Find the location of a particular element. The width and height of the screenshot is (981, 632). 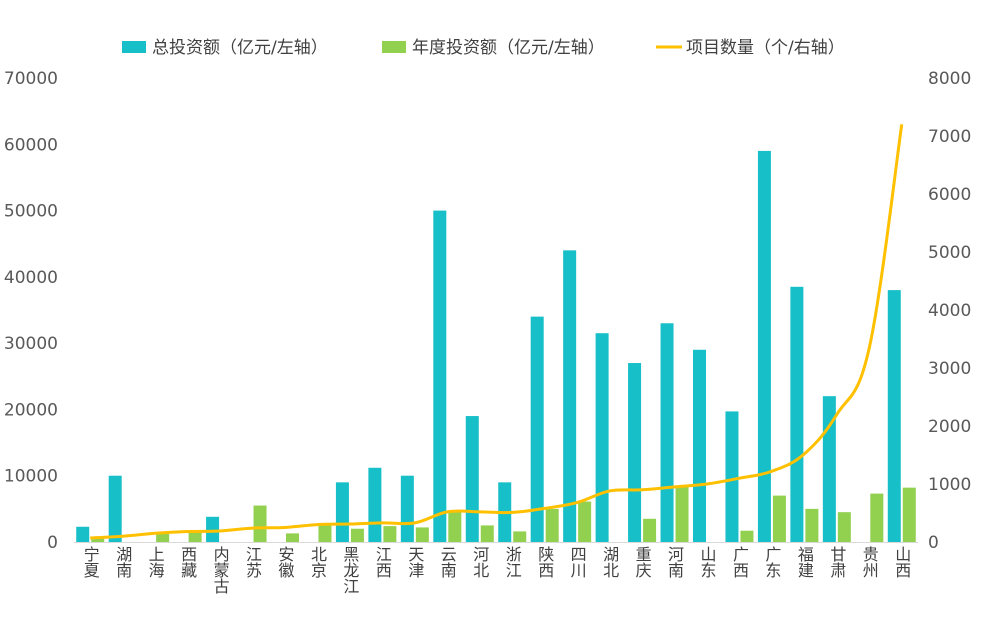

x-category-label: 河南 is located at coordinates (674, 562).